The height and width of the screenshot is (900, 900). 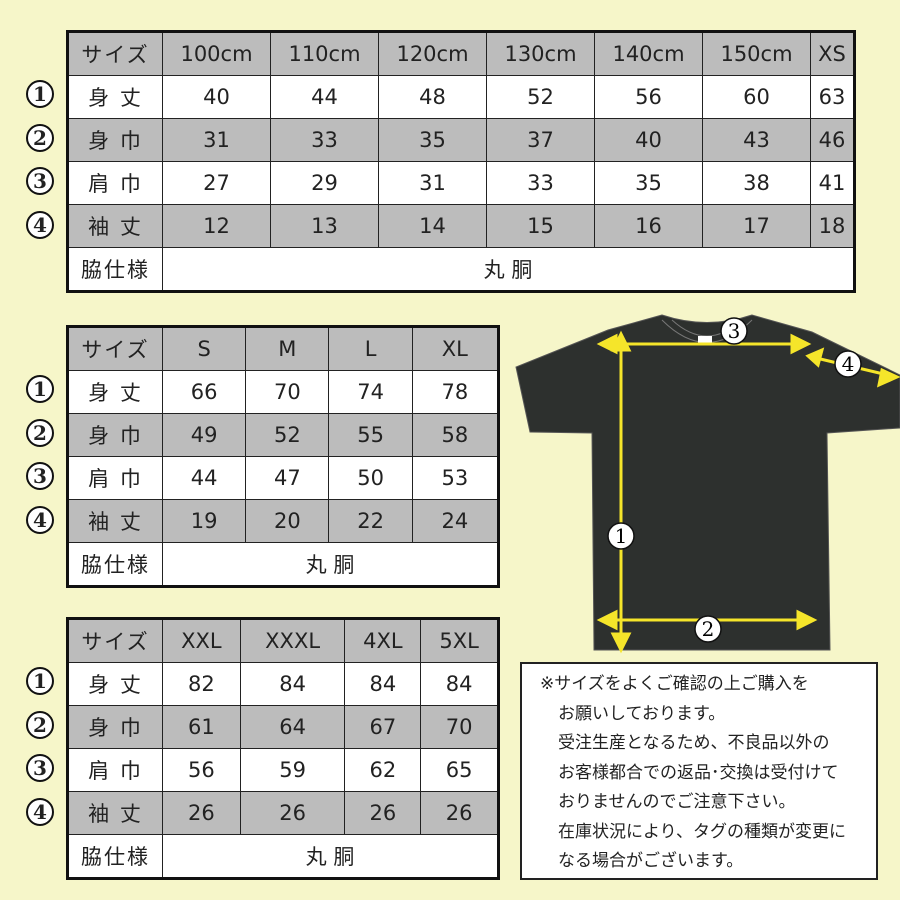 What do you see at coordinates (748, 492) in the screenshot?
I see `measure-arrows` at bounding box center [748, 492].